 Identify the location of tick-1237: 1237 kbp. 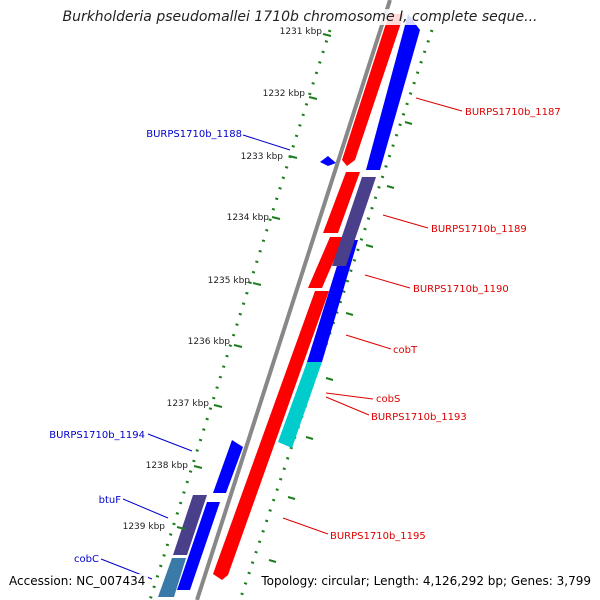
(195, 404).